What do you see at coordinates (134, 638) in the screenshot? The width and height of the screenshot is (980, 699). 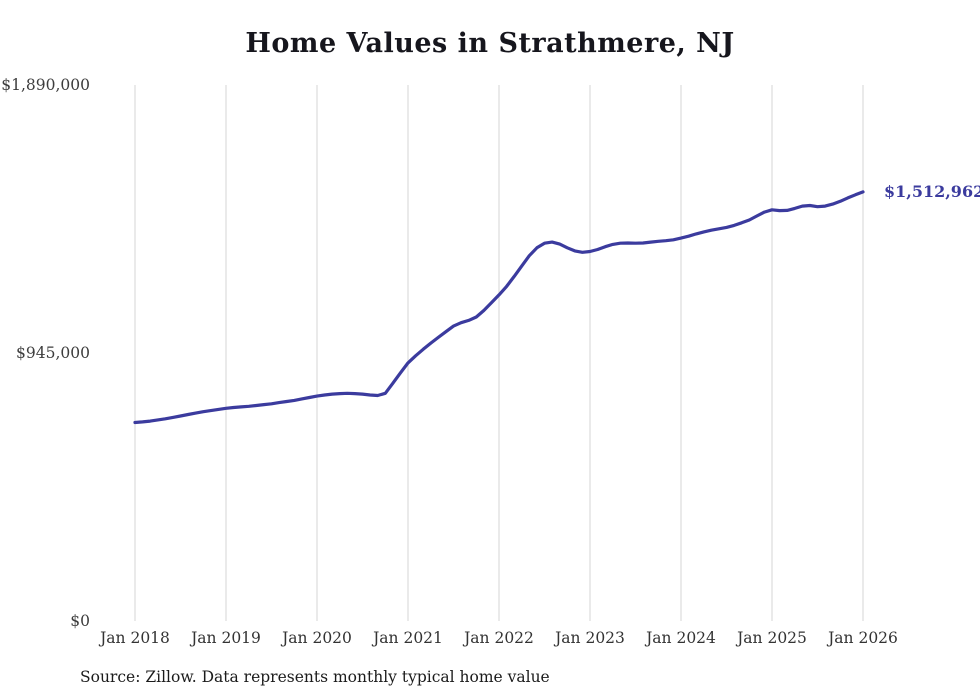 I see `x-axis-tick-label: Jan 2018` at bounding box center [134, 638].